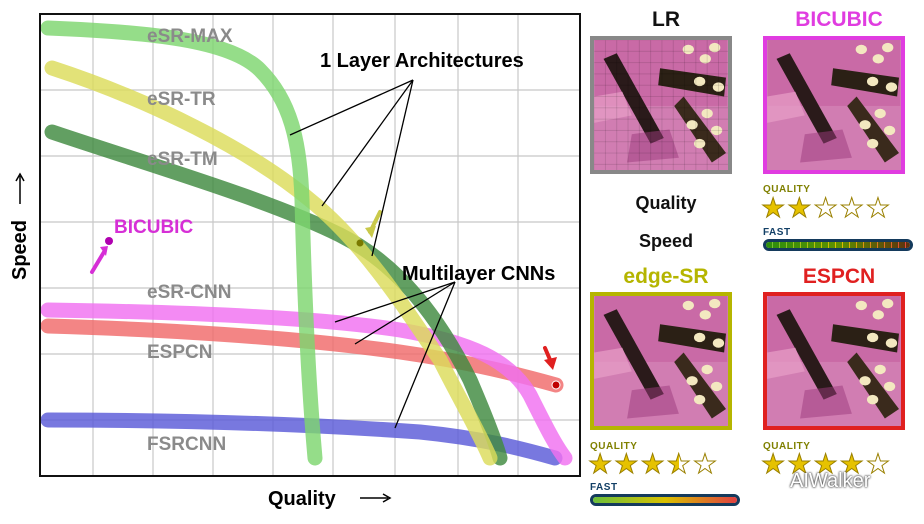 This screenshot has width=924, height=524. I want to click on espcn-quality-label: QUALITY, so click(787, 446).